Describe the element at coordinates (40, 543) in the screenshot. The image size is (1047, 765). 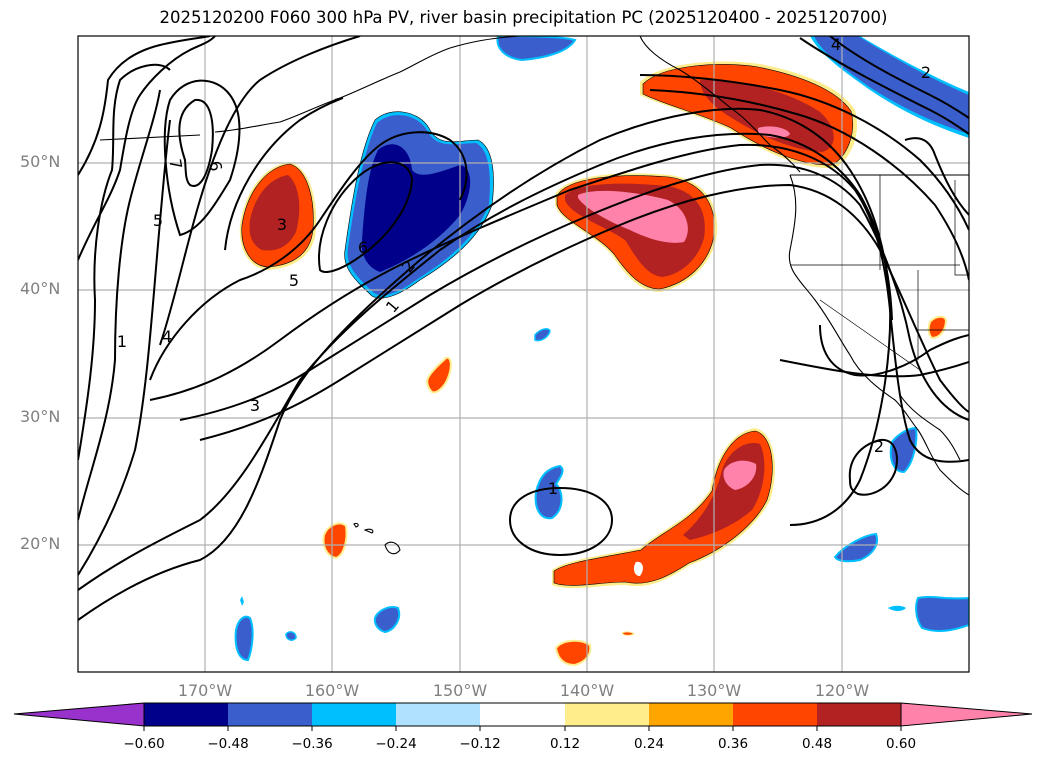
I see `lat-label-20: 20°N` at that location.